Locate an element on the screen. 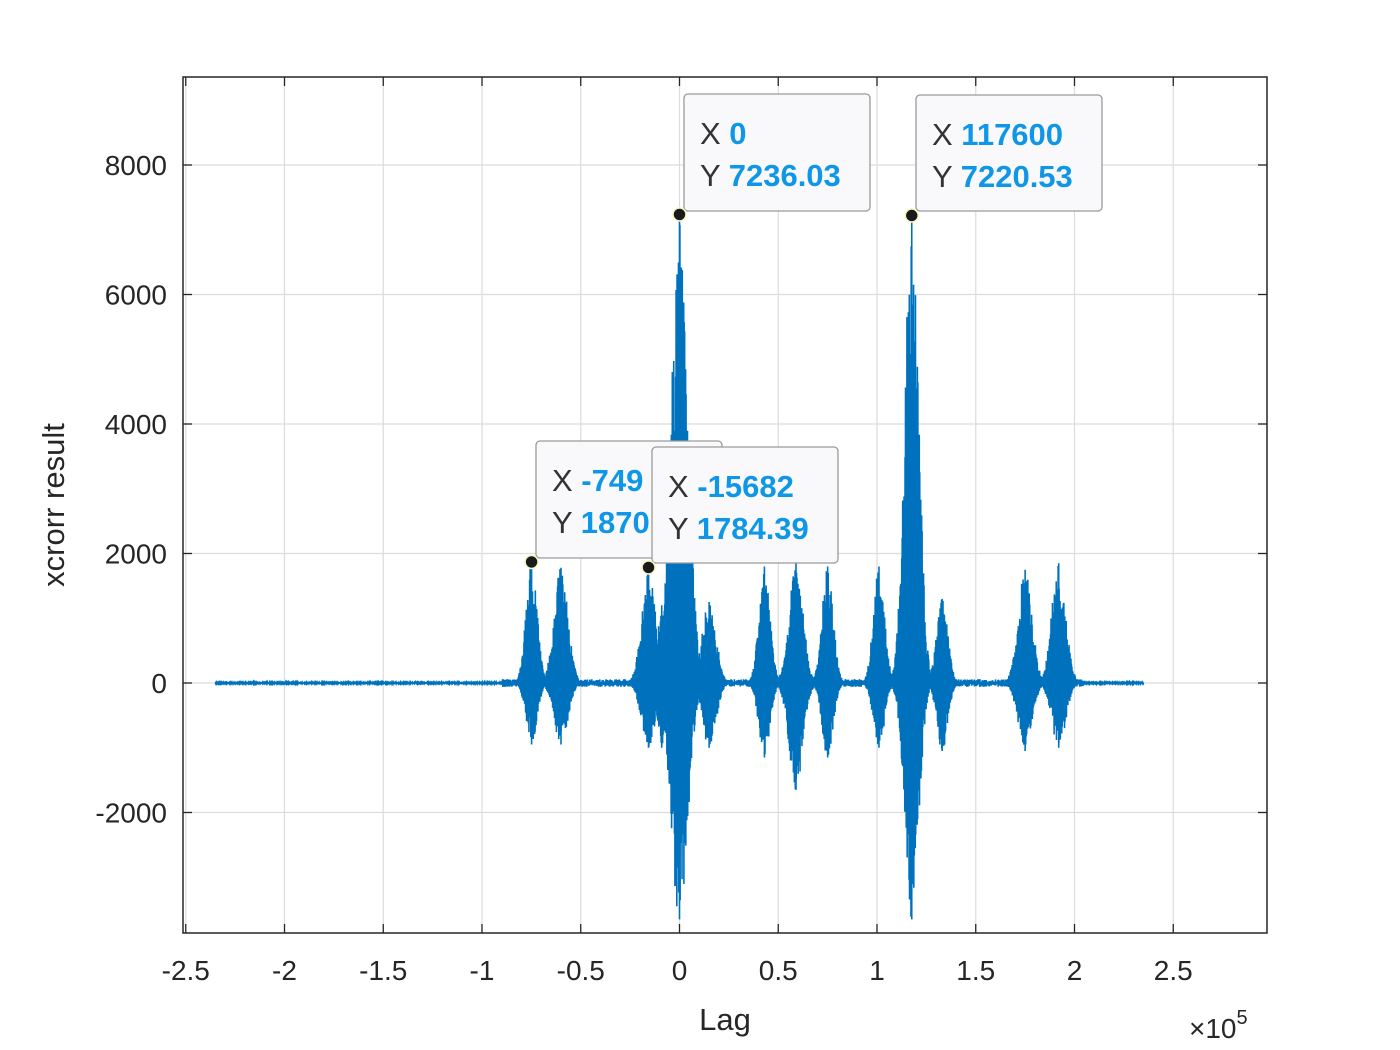 The height and width of the screenshot is (1050, 1400). x-tick-labels: -2.5 -2 -1.5 -1 -0.5 0 0.5 1 1.5 2 2.5 is located at coordinates (677, 970).